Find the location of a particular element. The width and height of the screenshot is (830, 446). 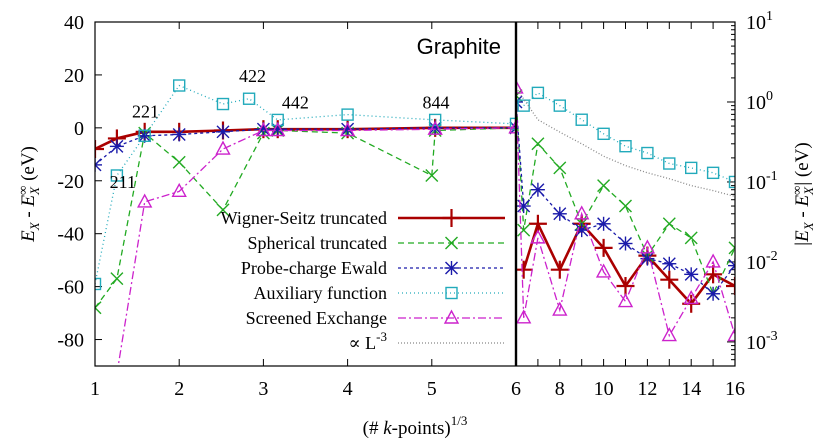

kpoint-annotation: 844 is located at coordinates (436, 102).